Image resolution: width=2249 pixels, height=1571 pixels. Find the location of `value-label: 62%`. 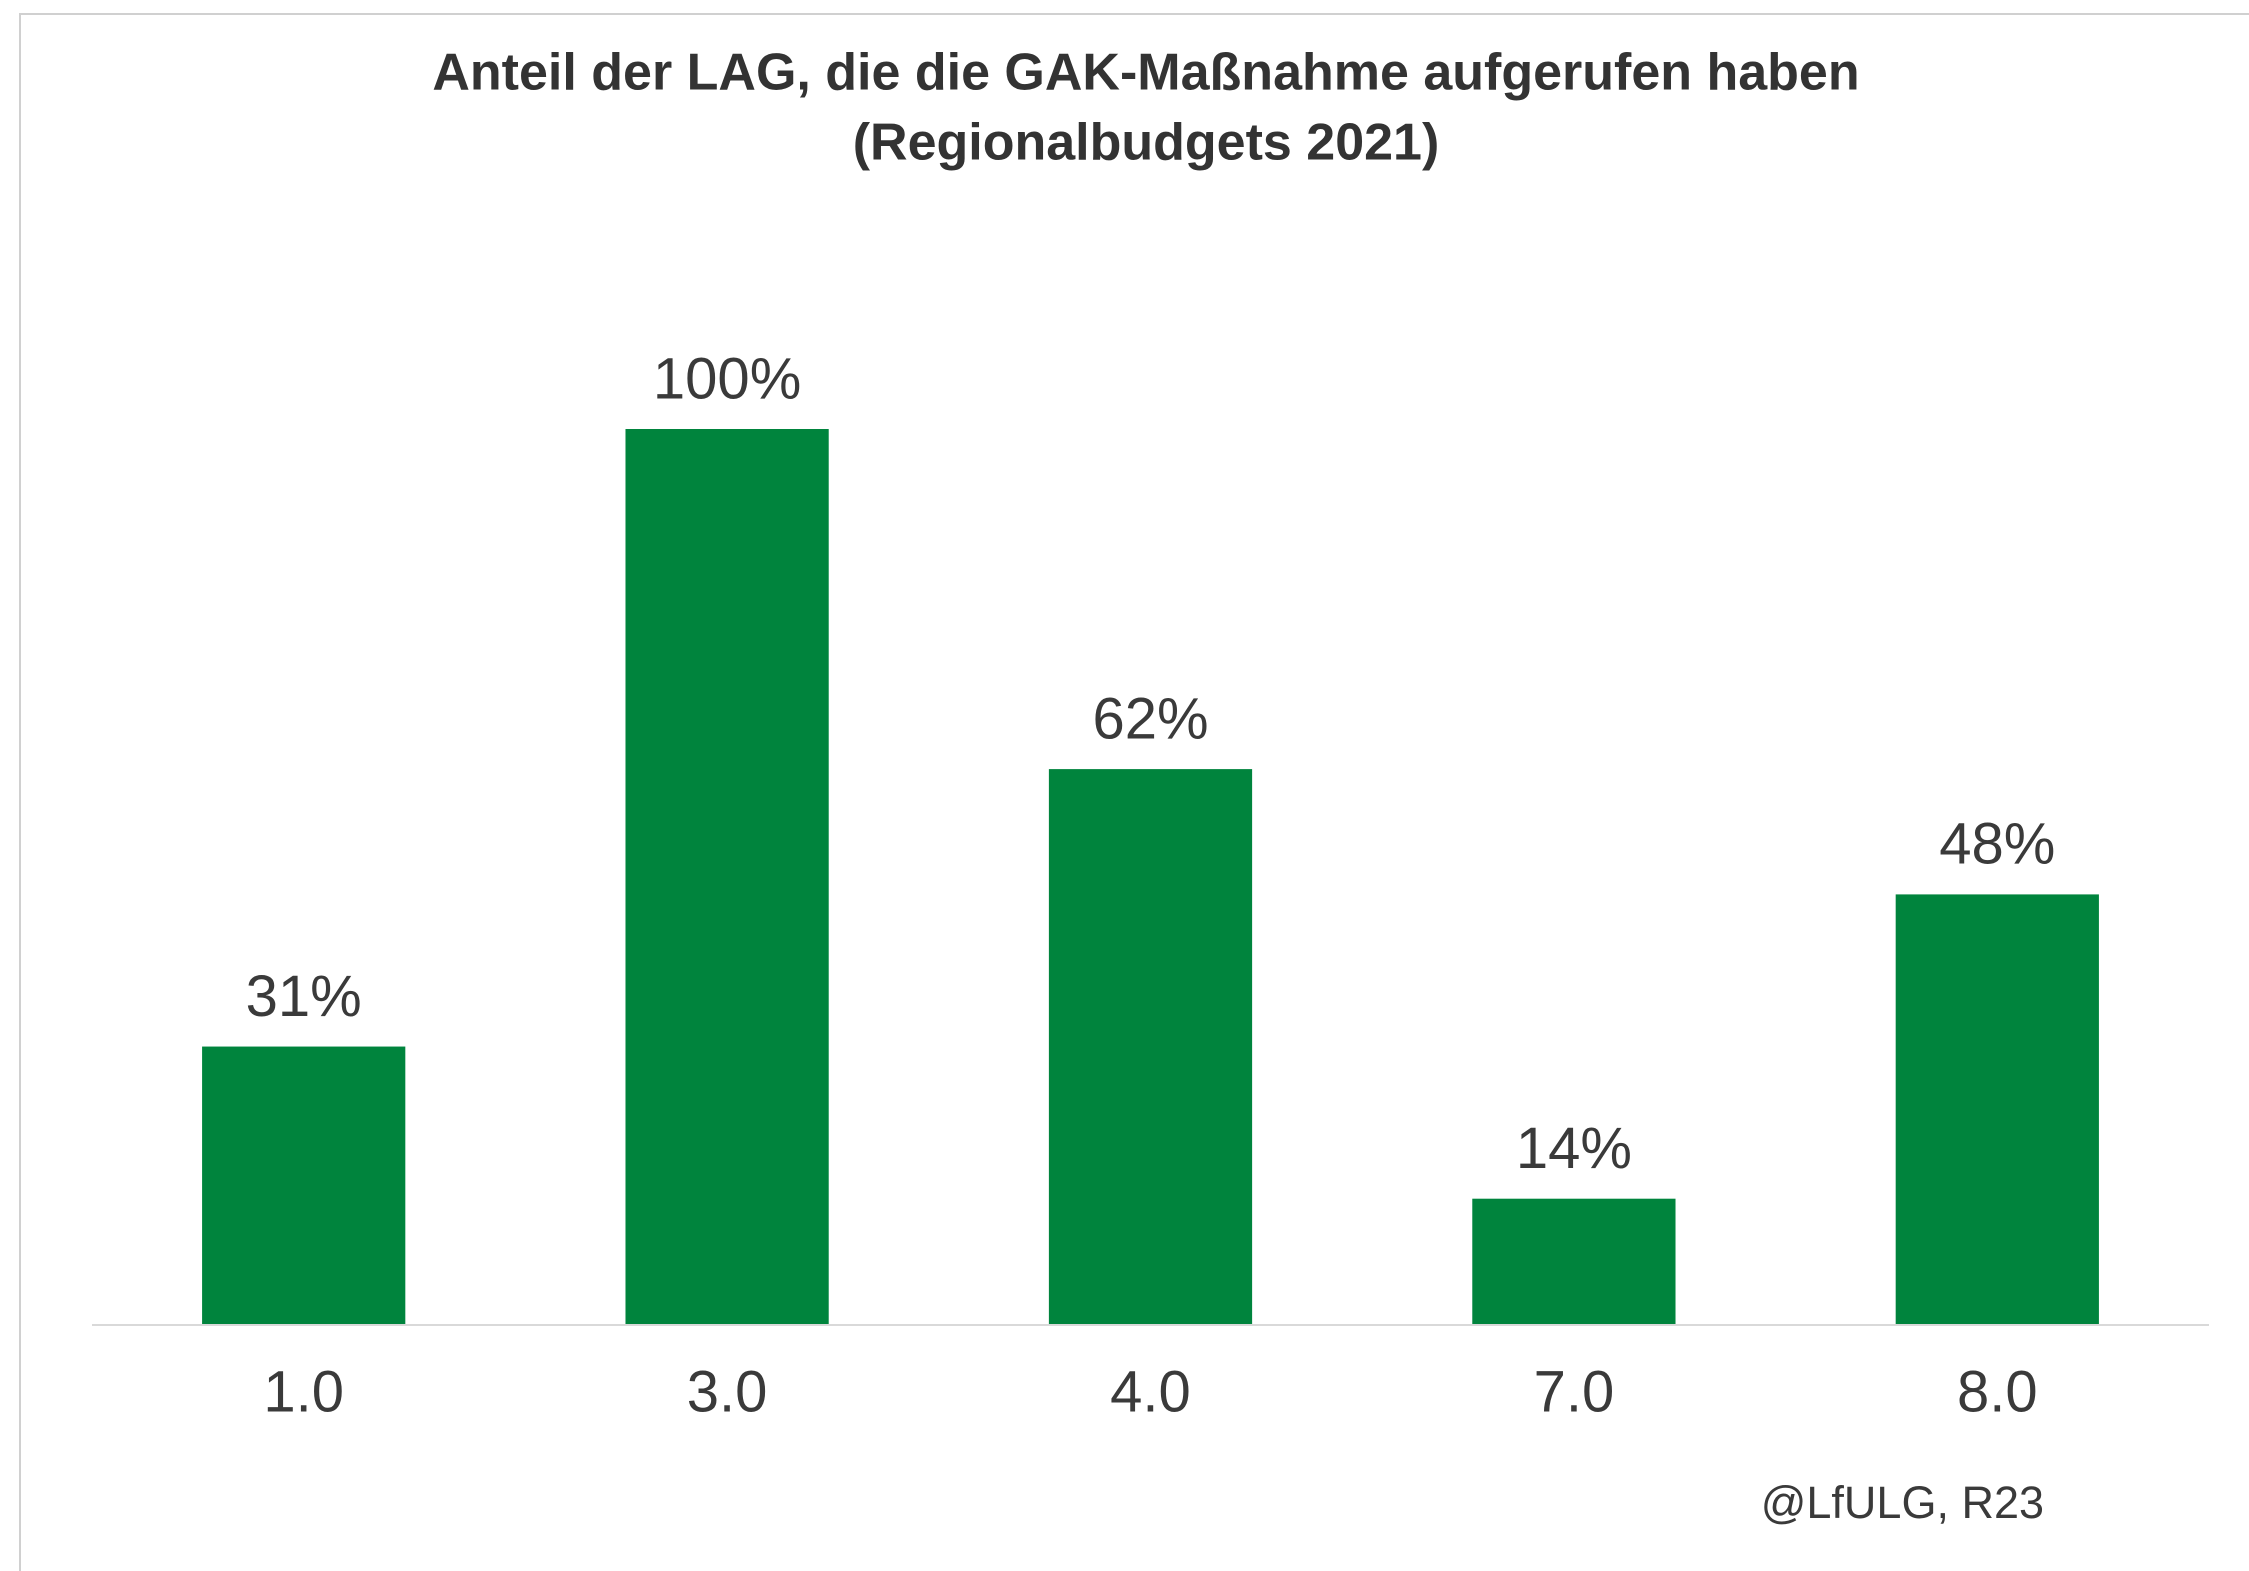

value-label: 62% is located at coordinates (1150, 718).